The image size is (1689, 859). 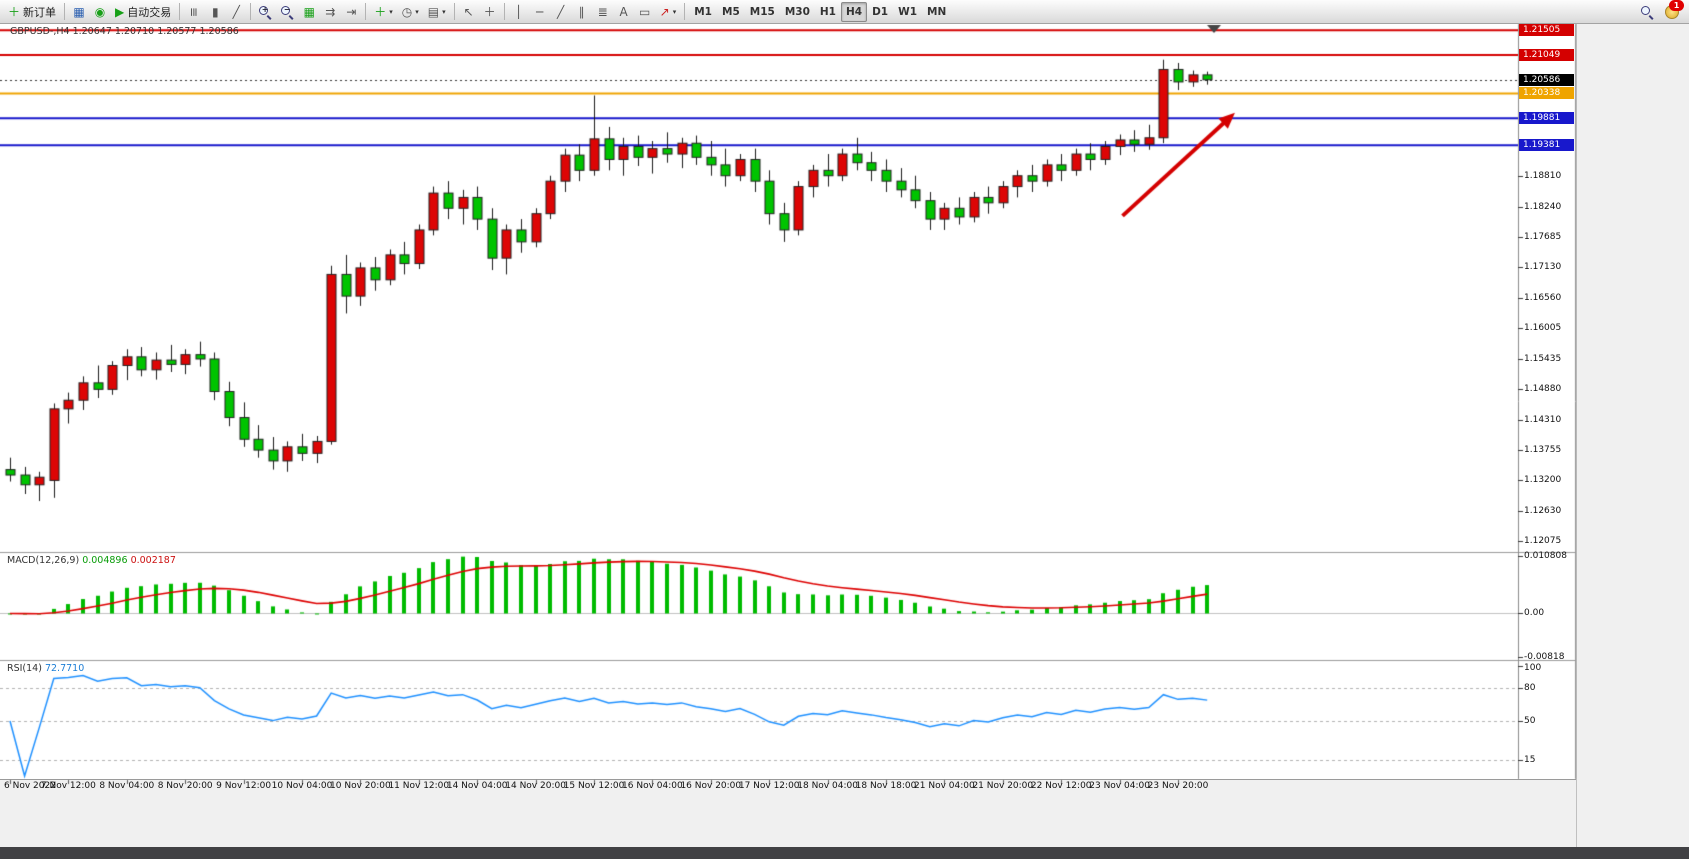 I want to click on autotrading-play-icon: ▶, so click(x=120, y=11).